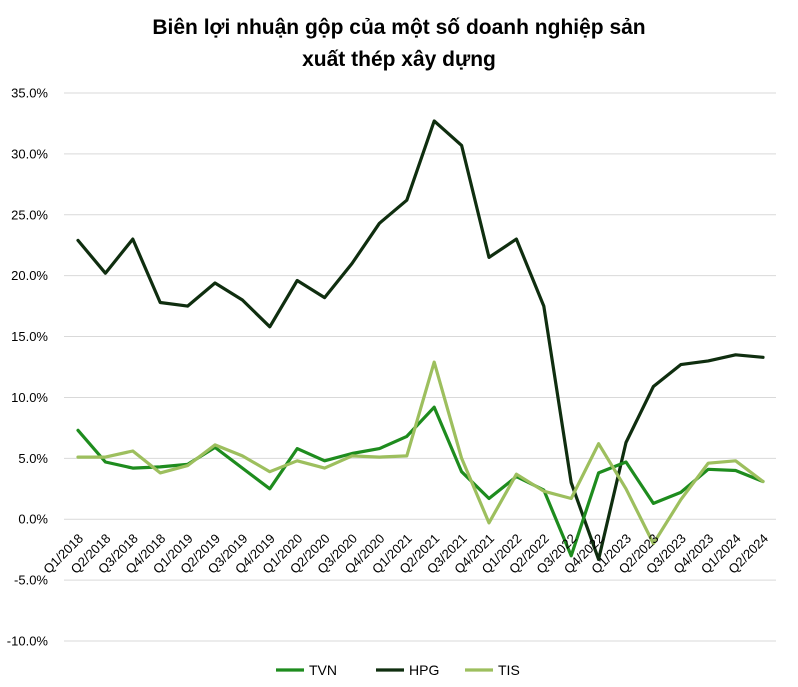 Image resolution: width=798 pixels, height=687 pixels. What do you see at coordinates (407, 670) in the screenshot?
I see `legend-item-hpg: HPG` at bounding box center [407, 670].